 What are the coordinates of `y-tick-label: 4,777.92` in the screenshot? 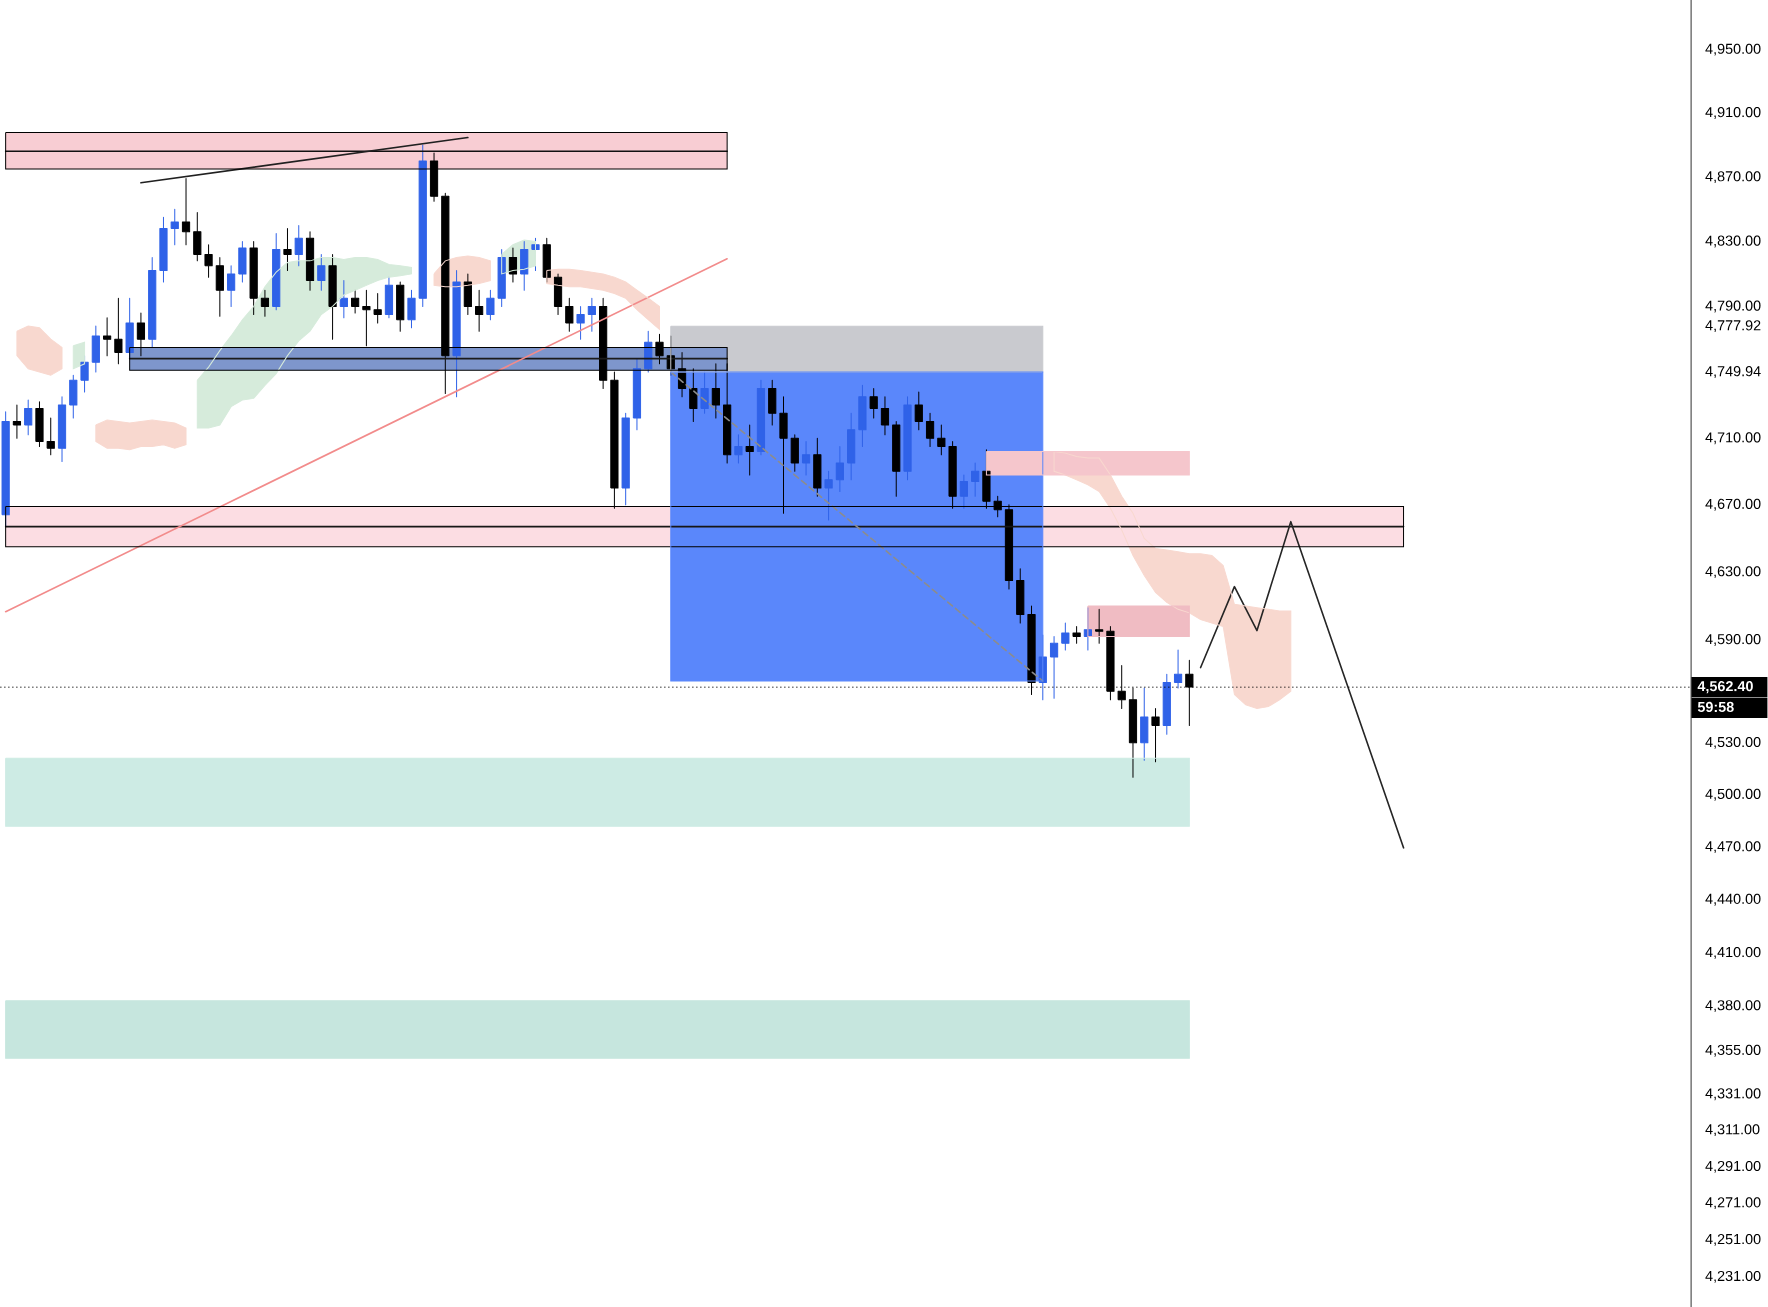 It's located at (1733, 326).